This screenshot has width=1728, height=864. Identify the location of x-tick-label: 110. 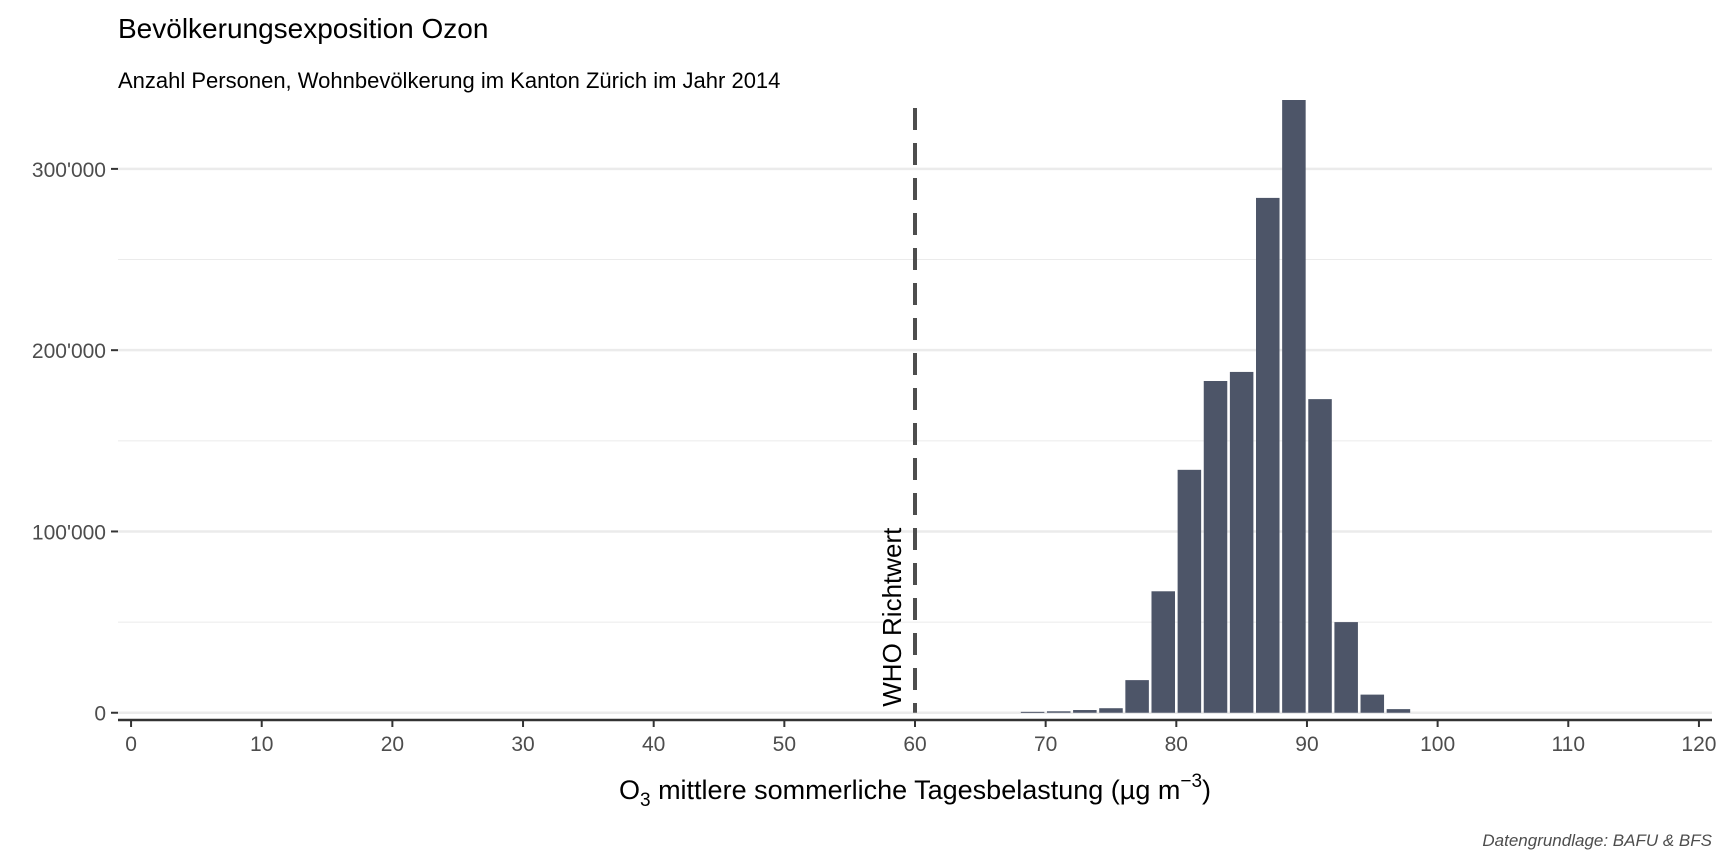
(1568, 744).